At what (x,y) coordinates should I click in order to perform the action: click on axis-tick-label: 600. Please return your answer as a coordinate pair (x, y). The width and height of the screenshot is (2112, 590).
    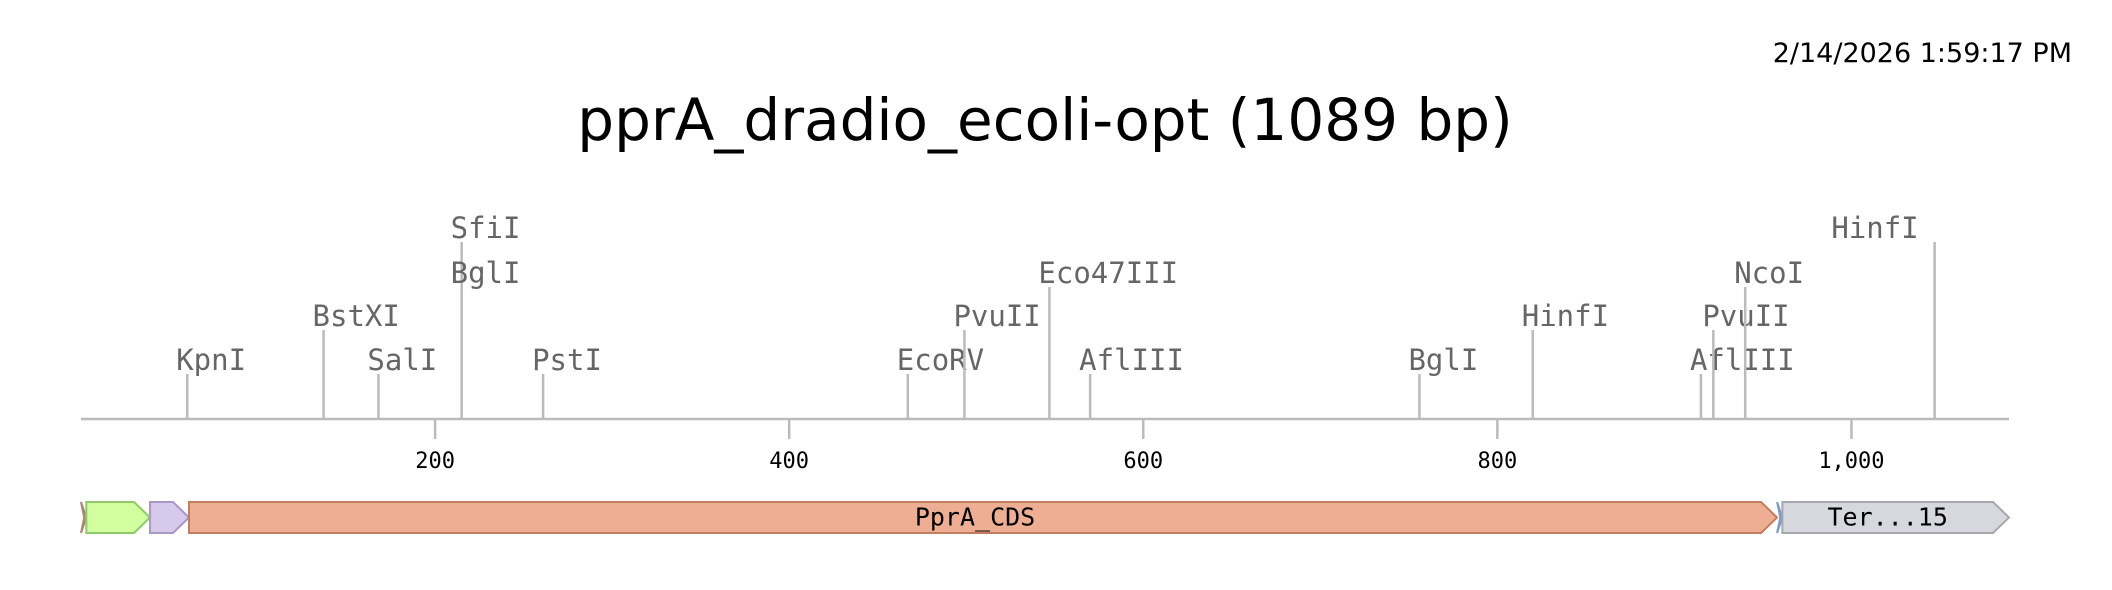
    Looking at the image, I should click on (1143, 461).